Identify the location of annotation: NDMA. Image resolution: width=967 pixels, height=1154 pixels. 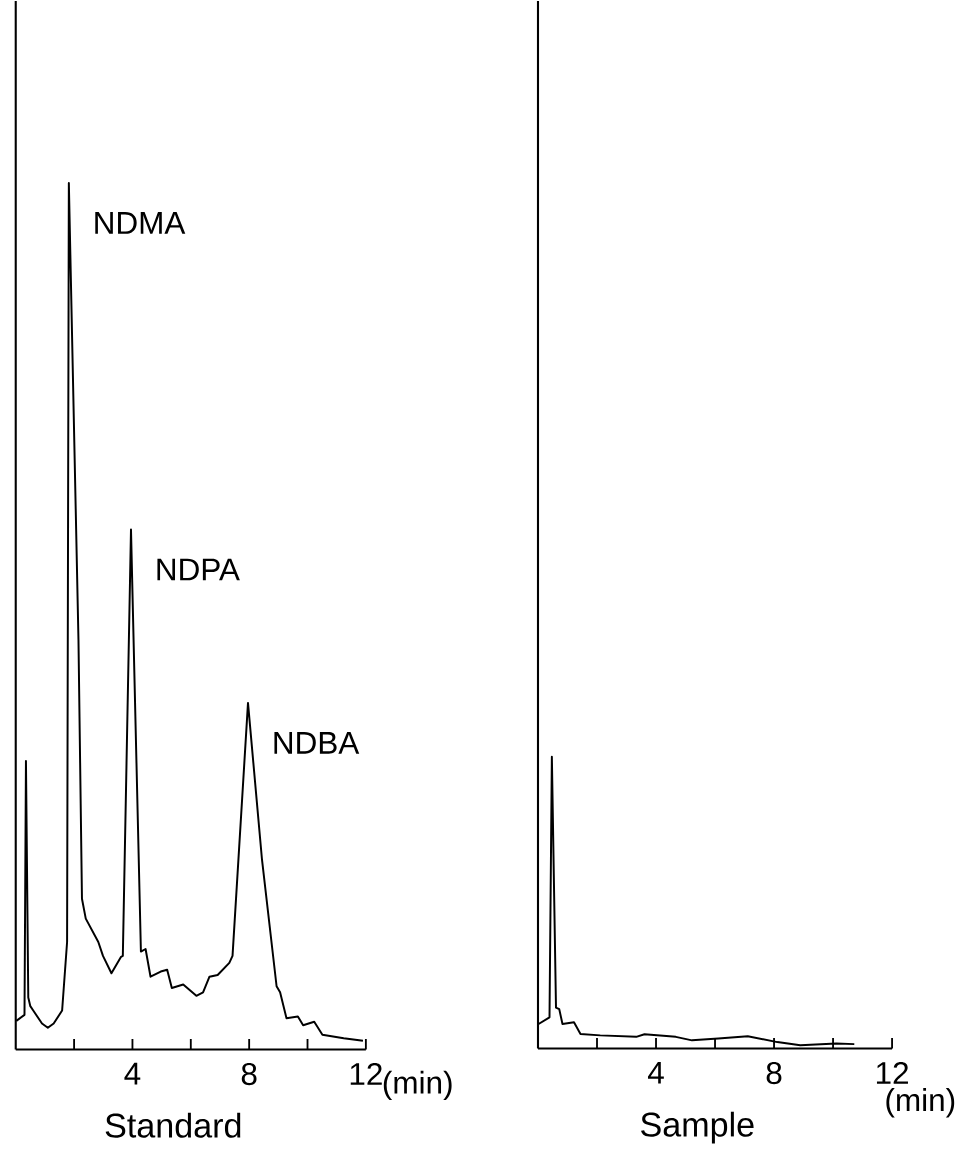
(140, 223).